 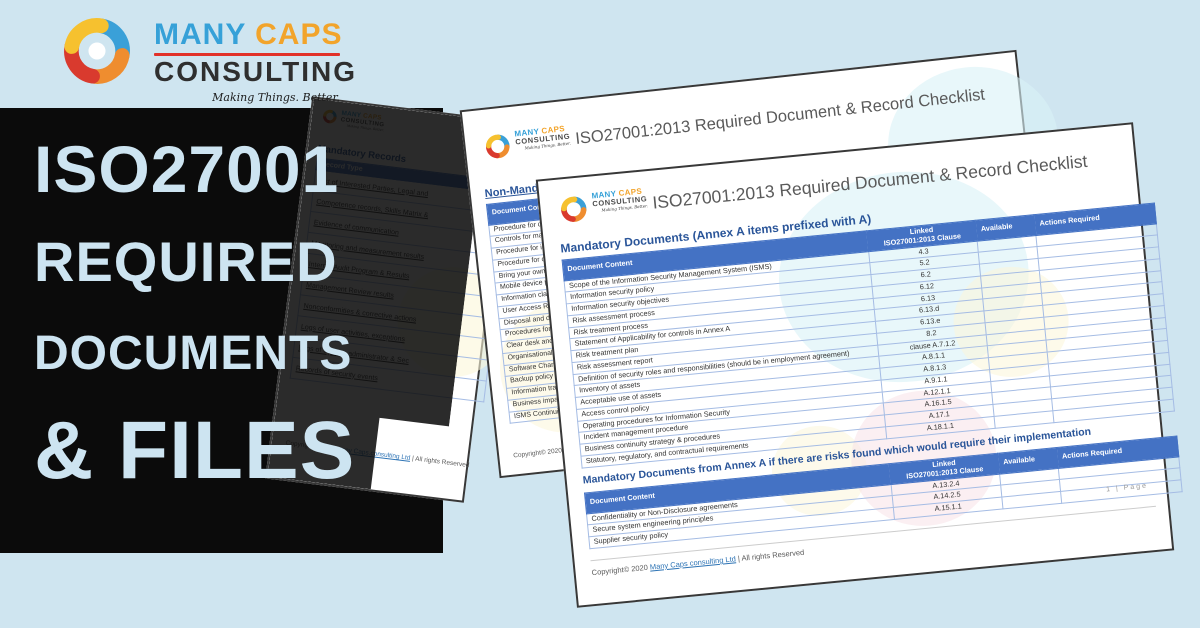 What do you see at coordinates (247, 54) in the screenshot?
I see `brand-rule` at bounding box center [247, 54].